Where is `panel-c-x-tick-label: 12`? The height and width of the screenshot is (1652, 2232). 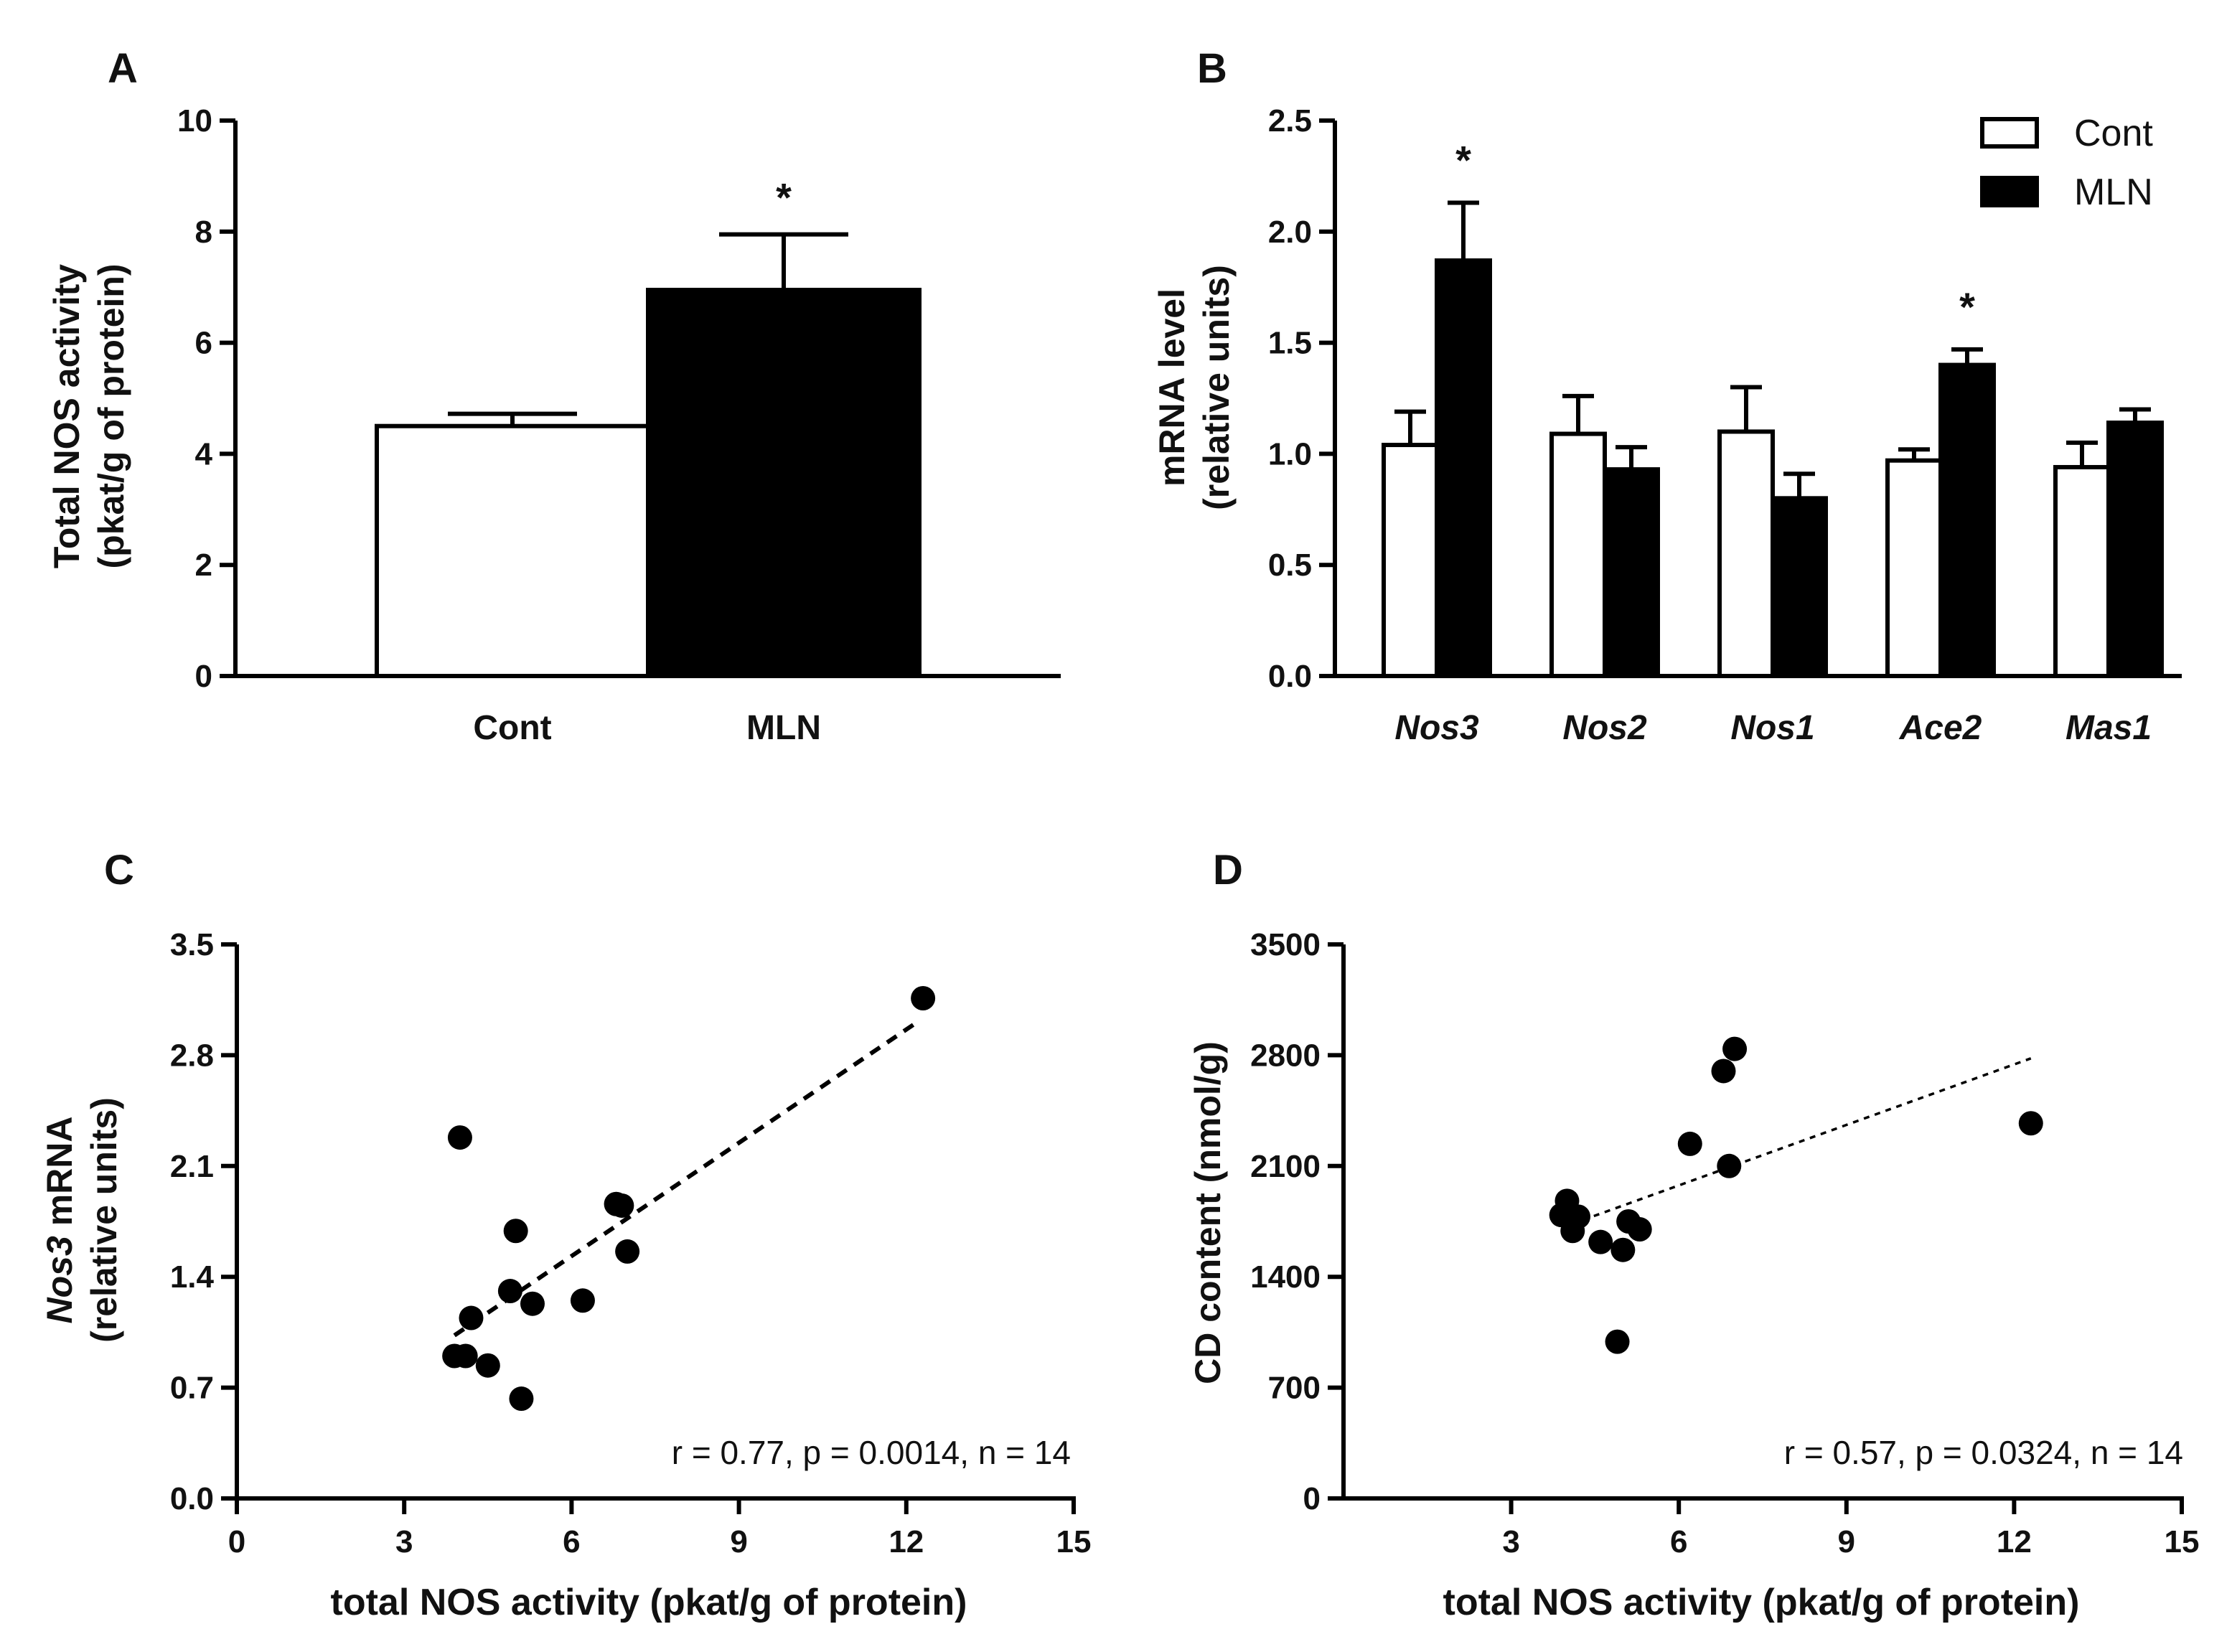
panel-c-x-tick-label: 12 is located at coordinates (906, 1541).